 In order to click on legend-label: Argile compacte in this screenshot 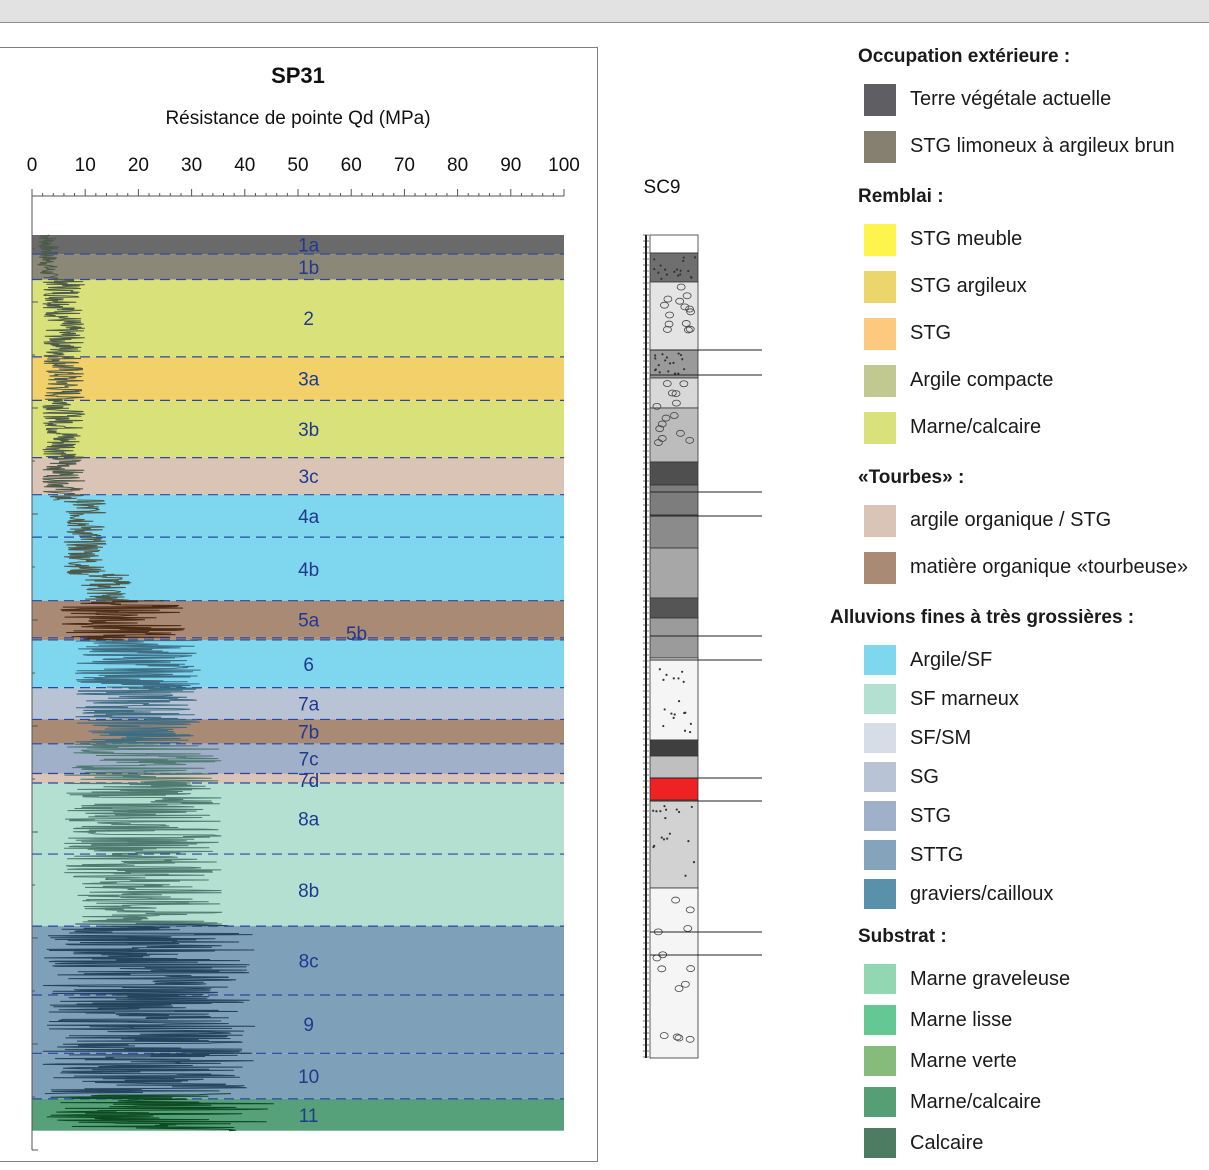, I will do `click(982, 380)`.